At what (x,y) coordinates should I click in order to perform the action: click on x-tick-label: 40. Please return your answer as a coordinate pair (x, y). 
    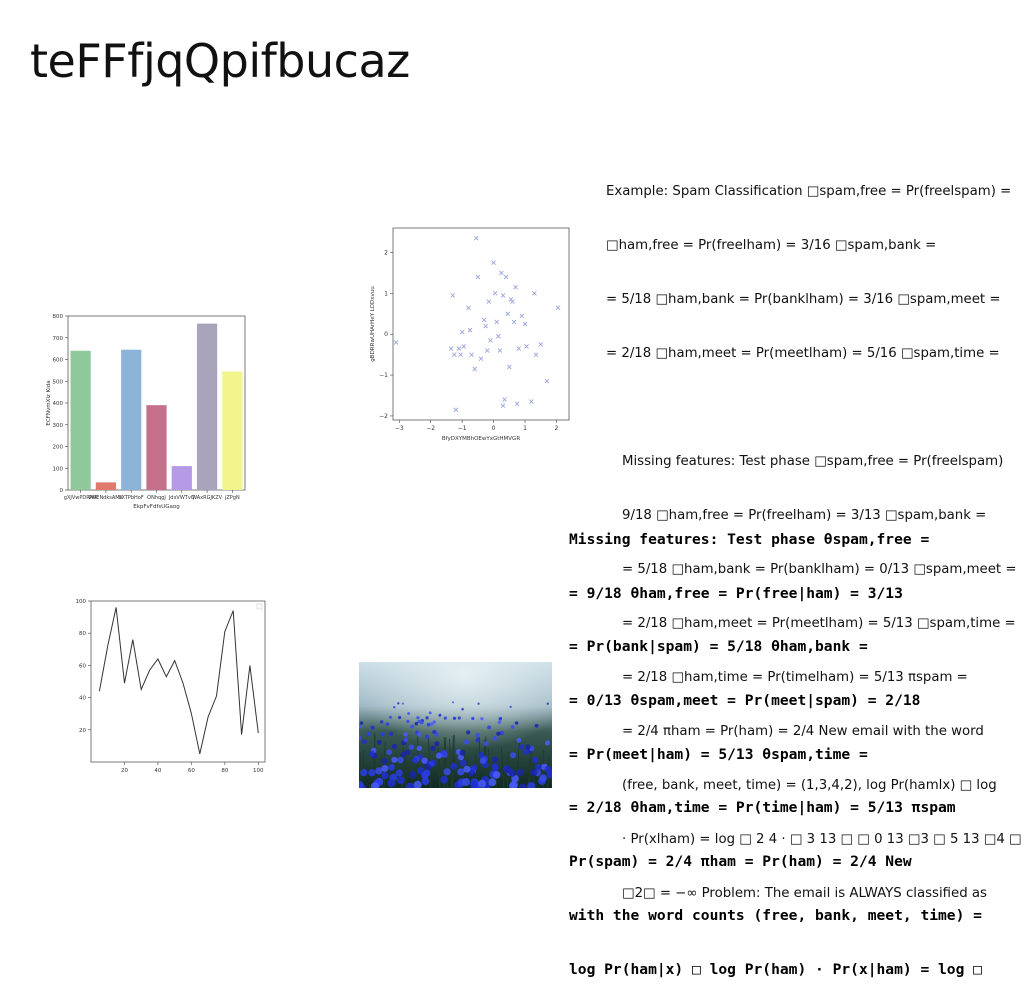
    Looking at the image, I should click on (157, 771).